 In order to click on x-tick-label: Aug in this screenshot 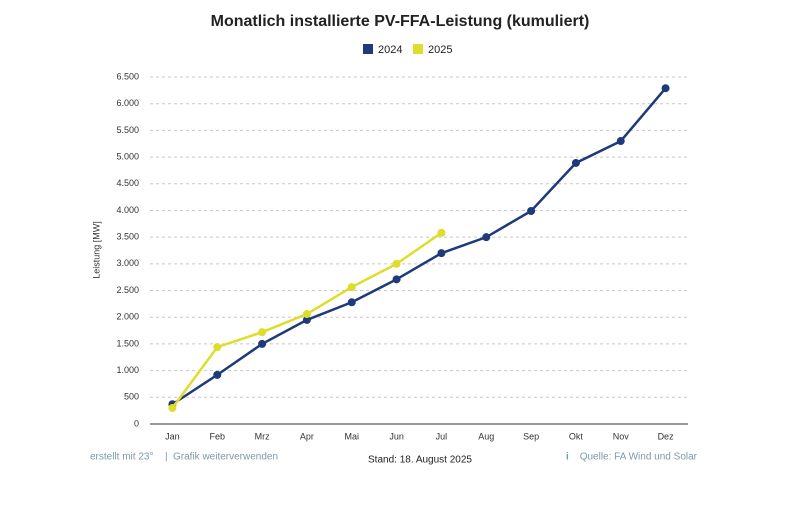, I will do `click(486, 436)`.